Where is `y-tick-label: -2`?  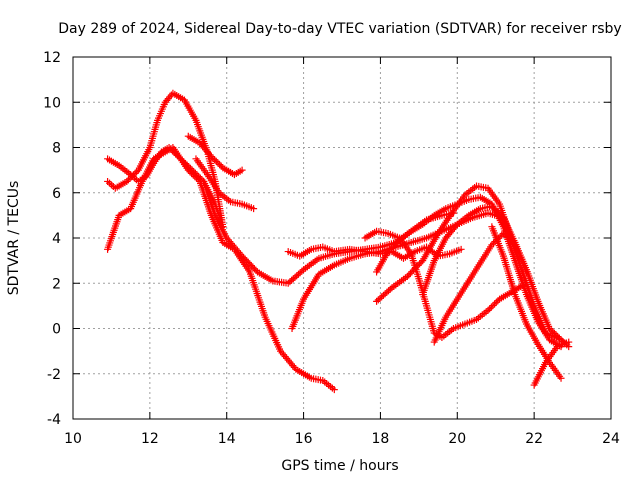 y-tick-label: -2 is located at coordinates (54, 375).